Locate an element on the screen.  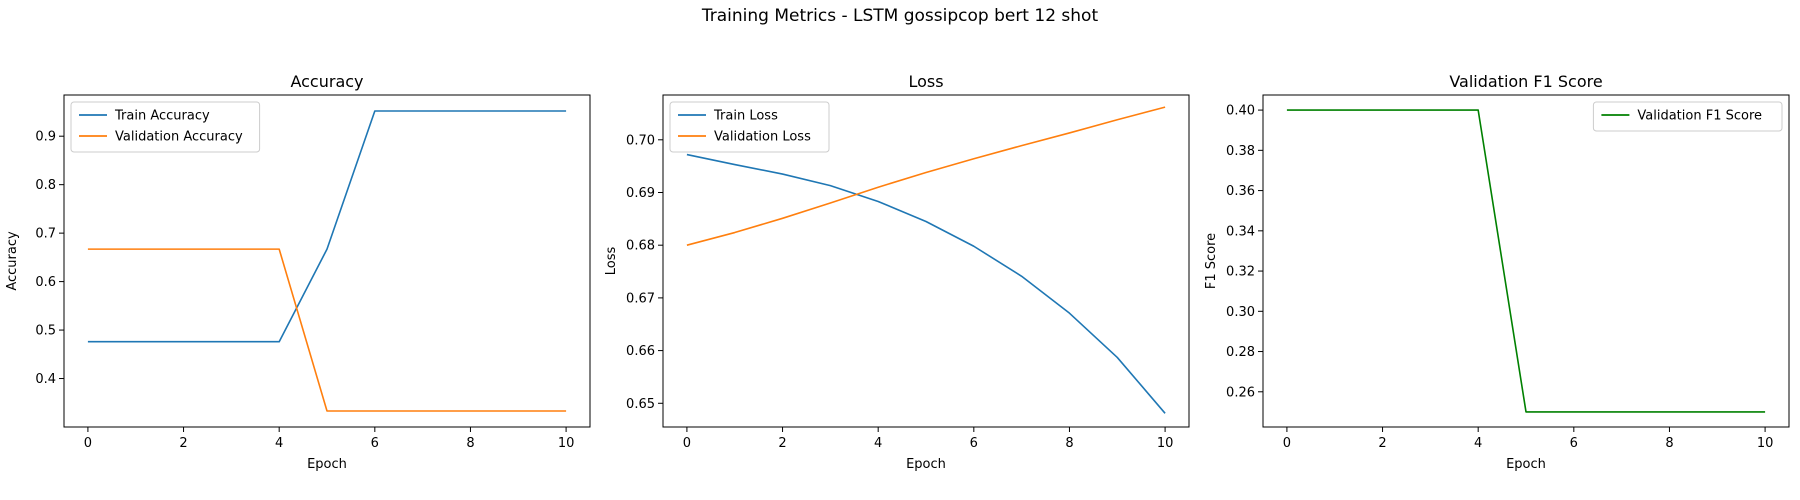
y-tick-label: 0.68 is located at coordinates (640, 246).